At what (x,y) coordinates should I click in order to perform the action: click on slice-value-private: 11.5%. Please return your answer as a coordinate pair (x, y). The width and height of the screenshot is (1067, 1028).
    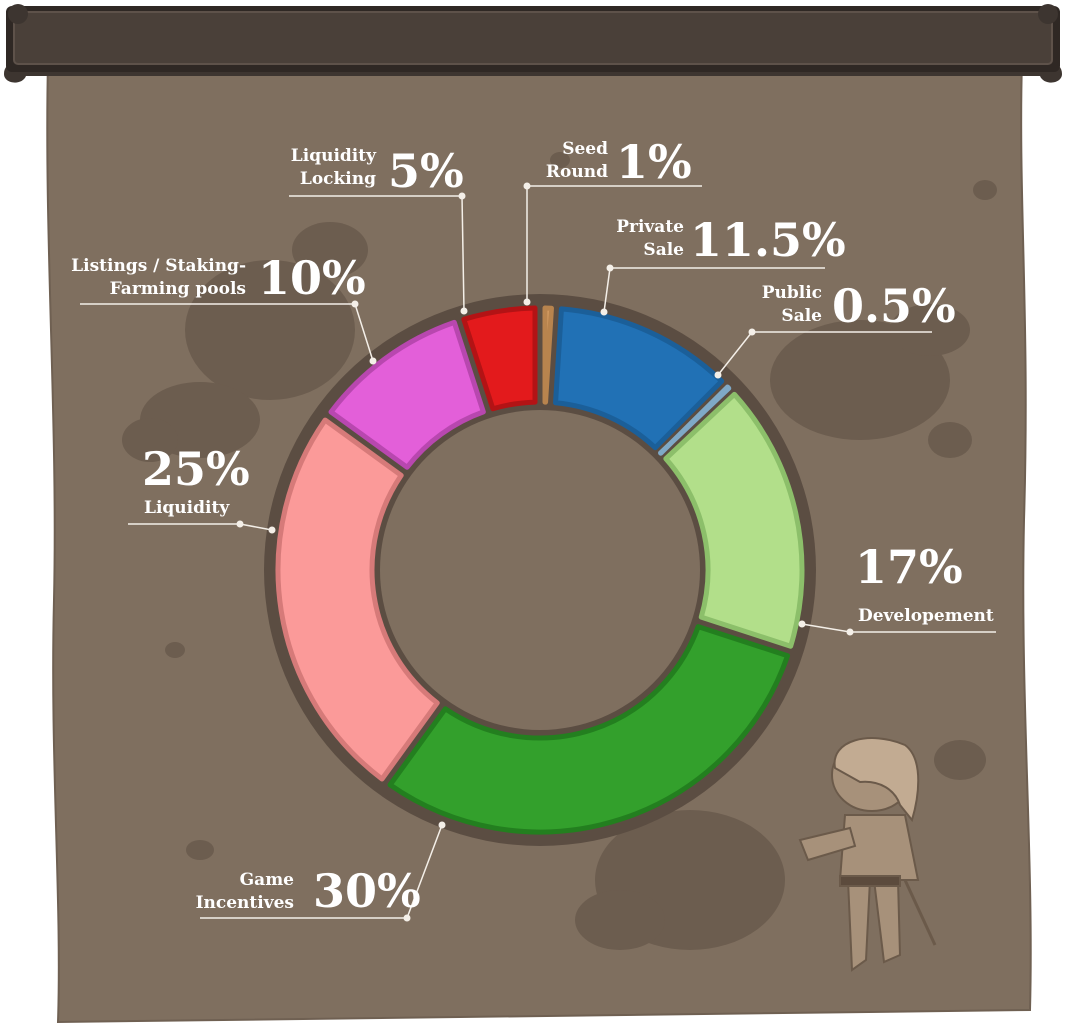
    Looking at the image, I should click on (768, 240).